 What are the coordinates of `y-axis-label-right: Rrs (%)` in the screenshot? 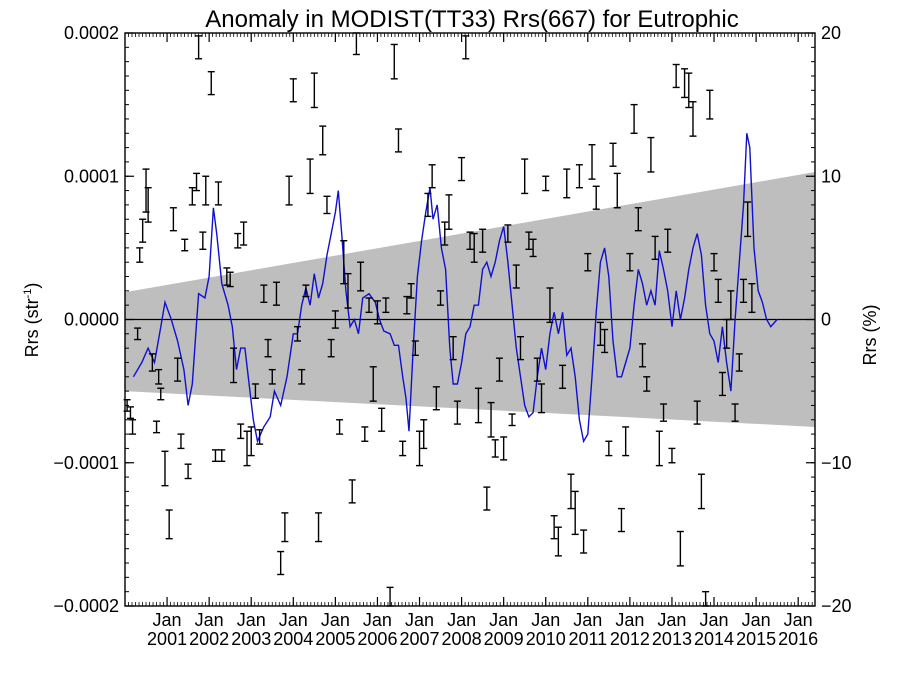 It's located at (870, 335).